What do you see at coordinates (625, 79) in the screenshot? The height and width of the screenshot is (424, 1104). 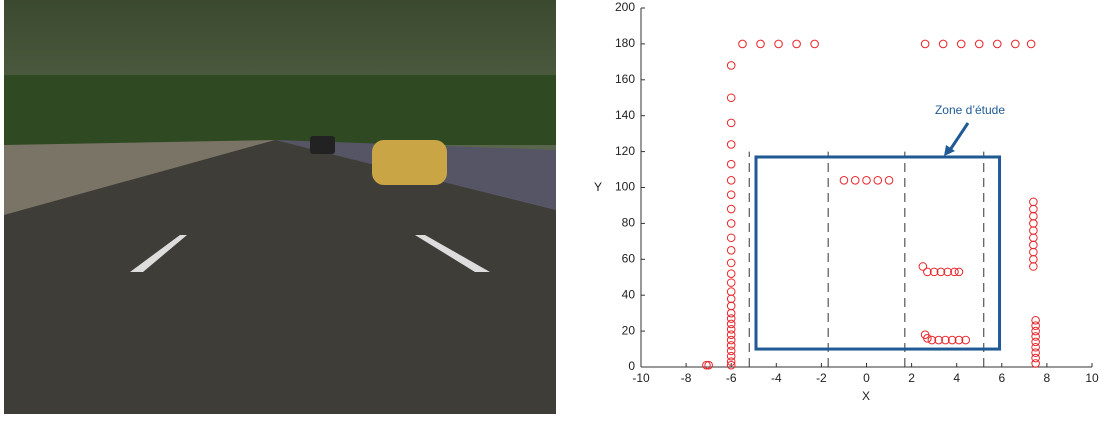 I see `y-tick-label: 160` at bounding box center [625, 79].